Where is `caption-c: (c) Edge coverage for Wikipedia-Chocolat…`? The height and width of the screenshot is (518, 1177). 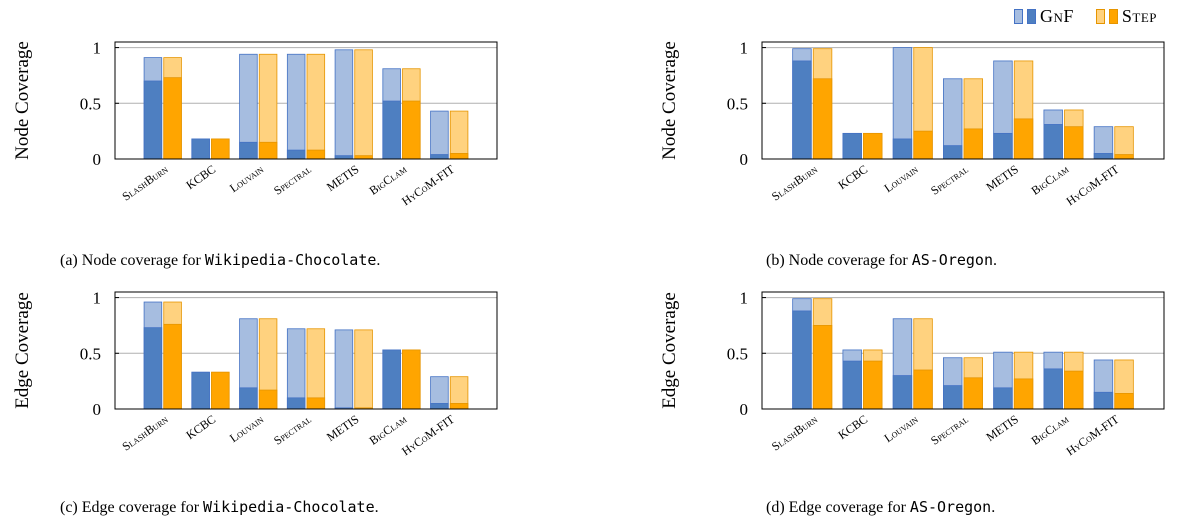 caption-c: (c) Edge coverage for Wikipedia-Chocolat… is located at coordinates (219, 507).